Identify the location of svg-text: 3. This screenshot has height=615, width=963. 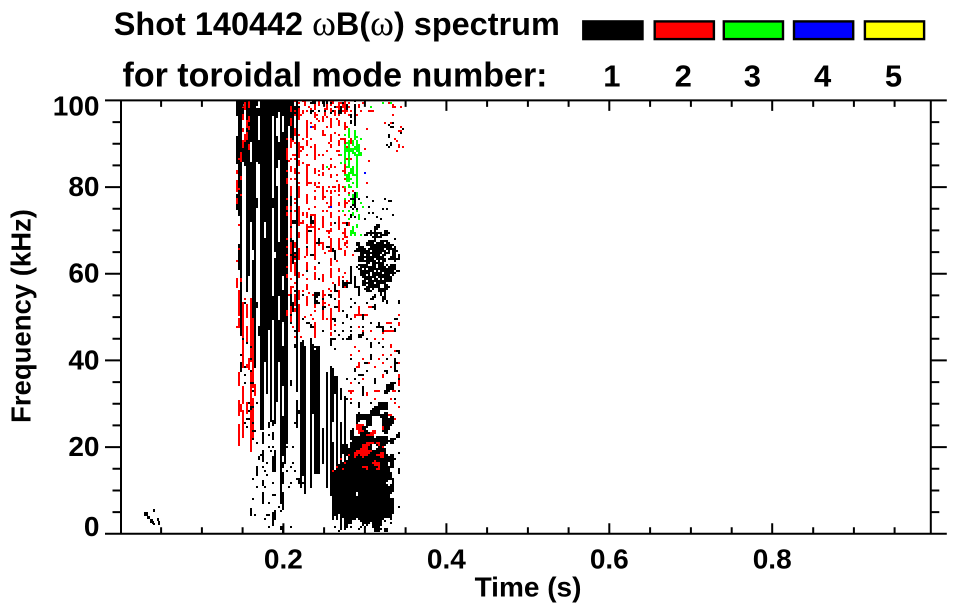
(752, 75).